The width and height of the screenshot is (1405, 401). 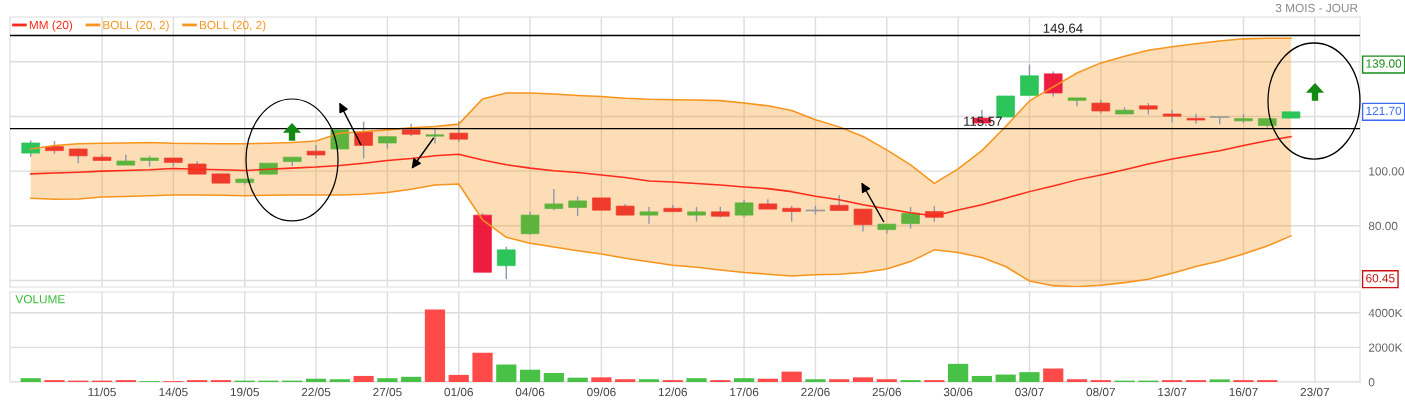 What do you see at coordinates (958, 392) in the screenshot?
I see `x-tick-label: 30/06` at bounding box center [958, 392].